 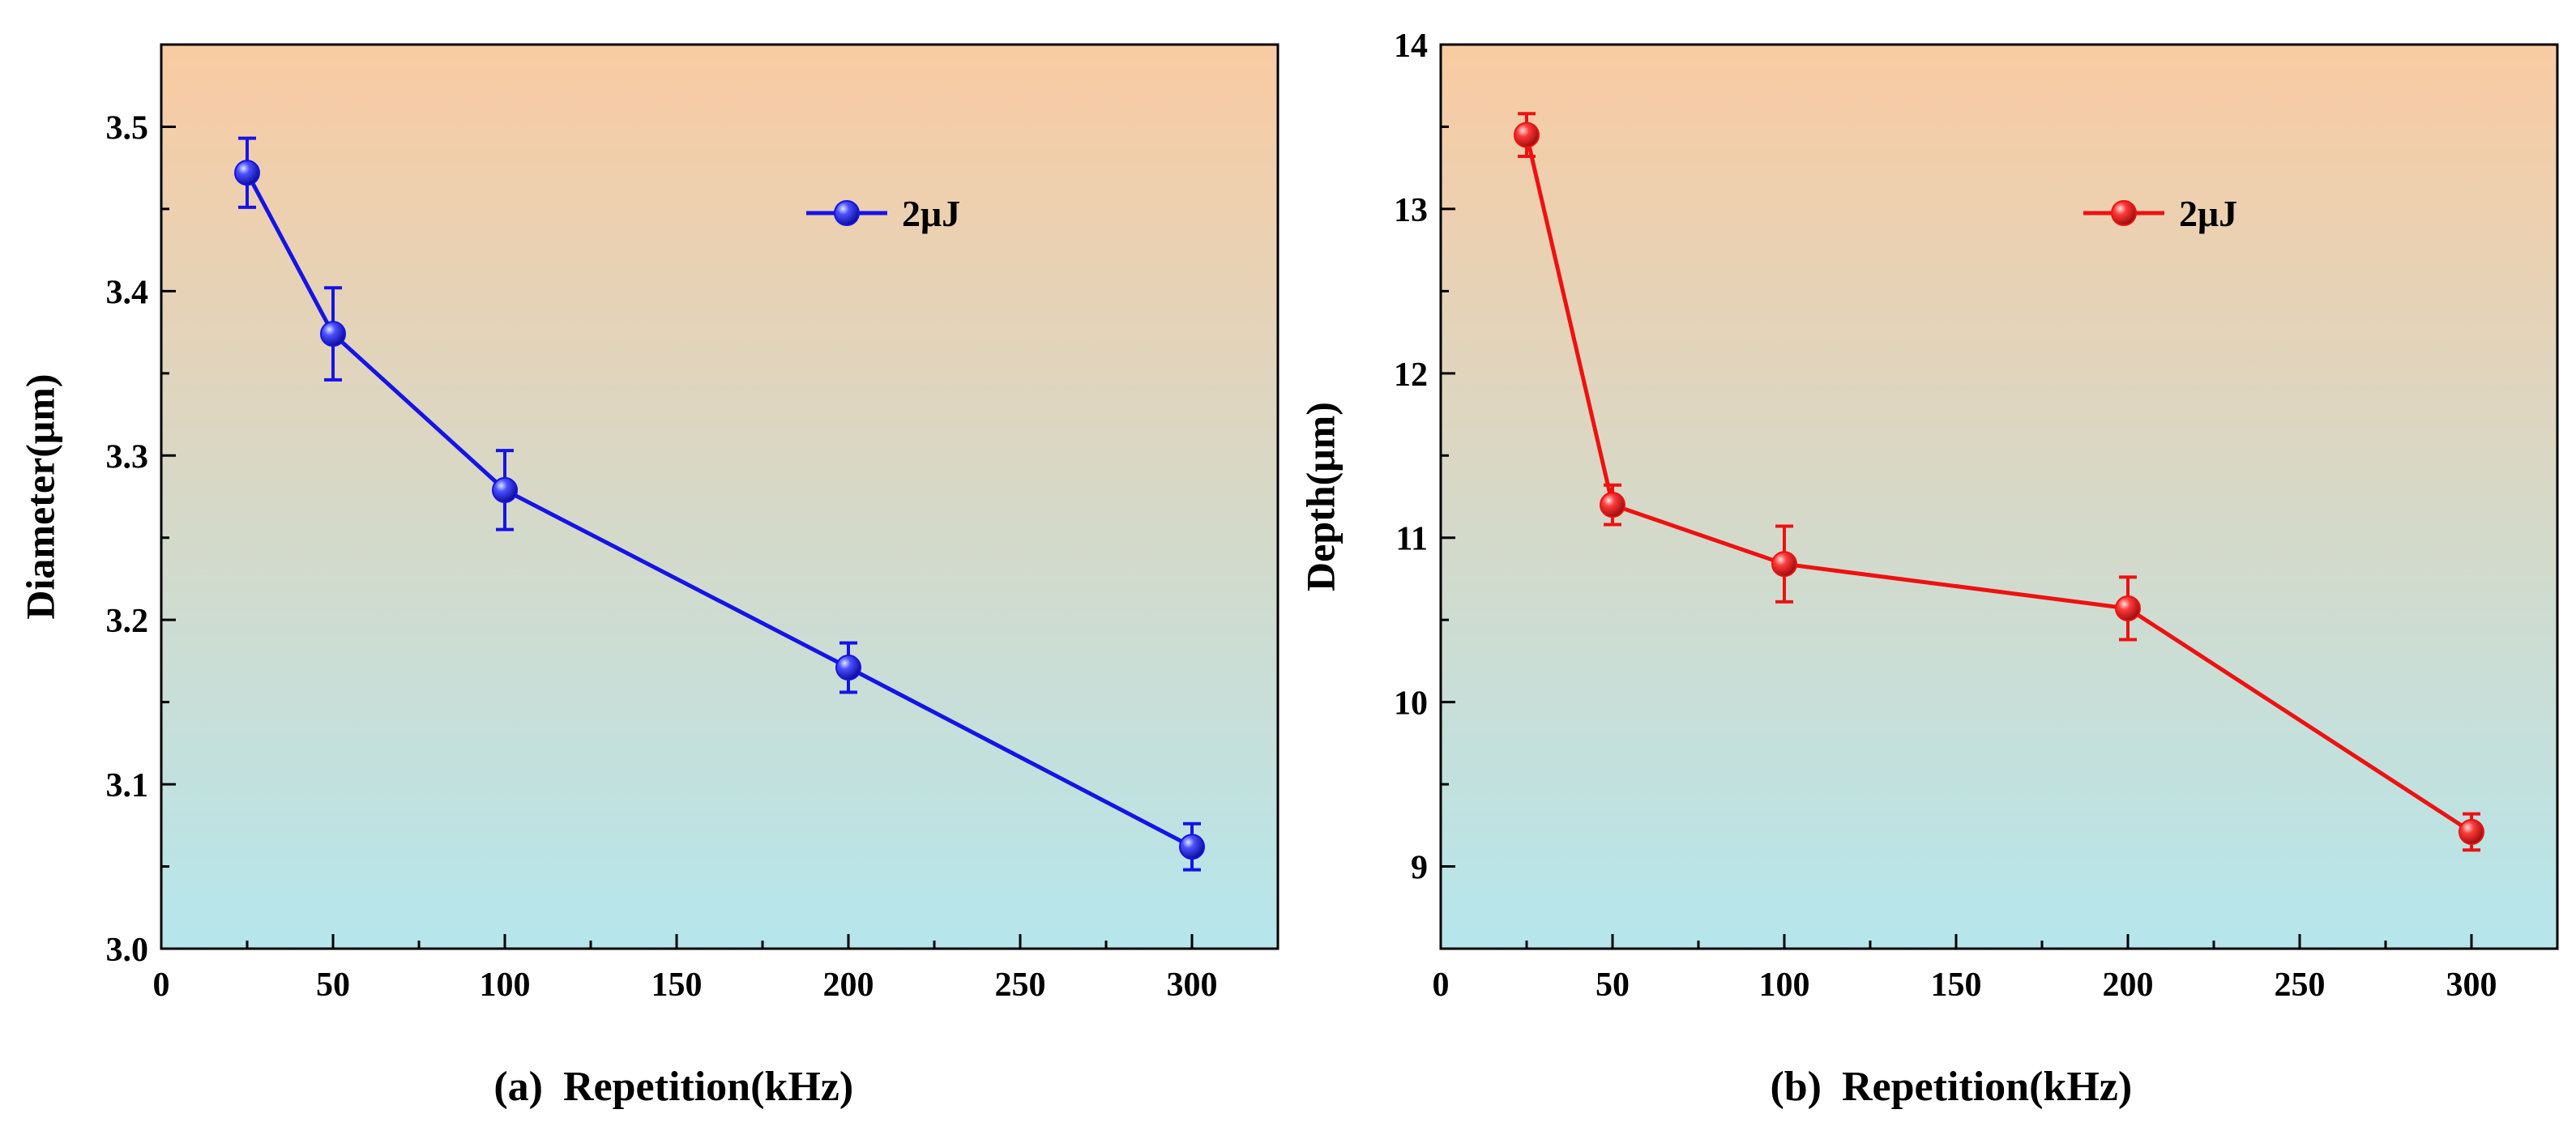 I want to click on y-tick-label: 12, so click(x=1411, y=375).